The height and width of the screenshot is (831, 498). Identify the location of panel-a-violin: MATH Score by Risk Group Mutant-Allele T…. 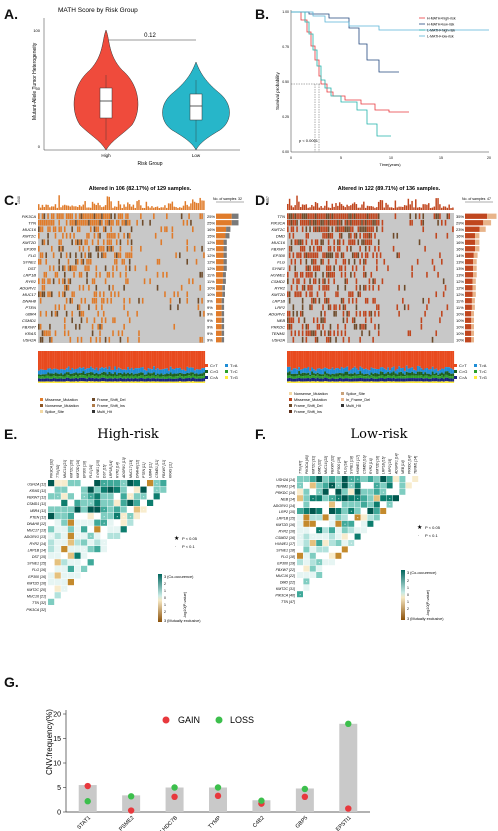
(136, 87).